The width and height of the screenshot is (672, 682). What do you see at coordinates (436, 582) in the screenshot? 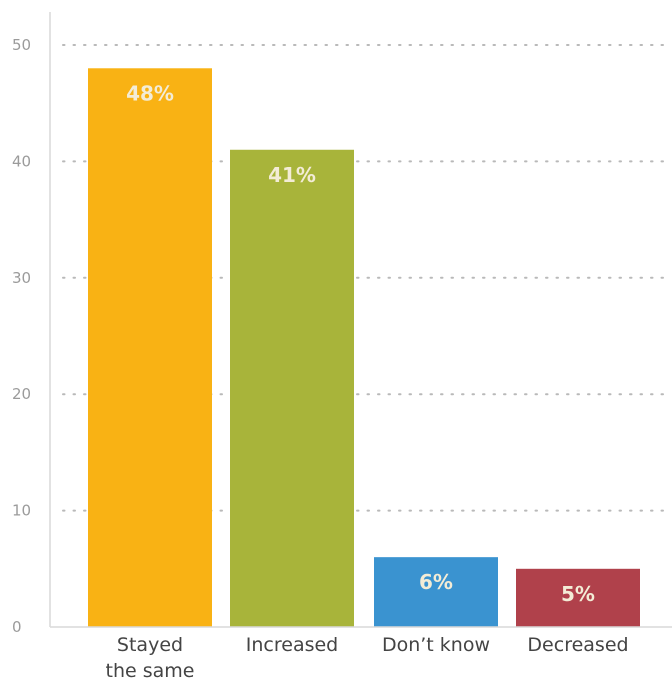
I see `data-label-2: 6%` at bounding box center [436, 582].